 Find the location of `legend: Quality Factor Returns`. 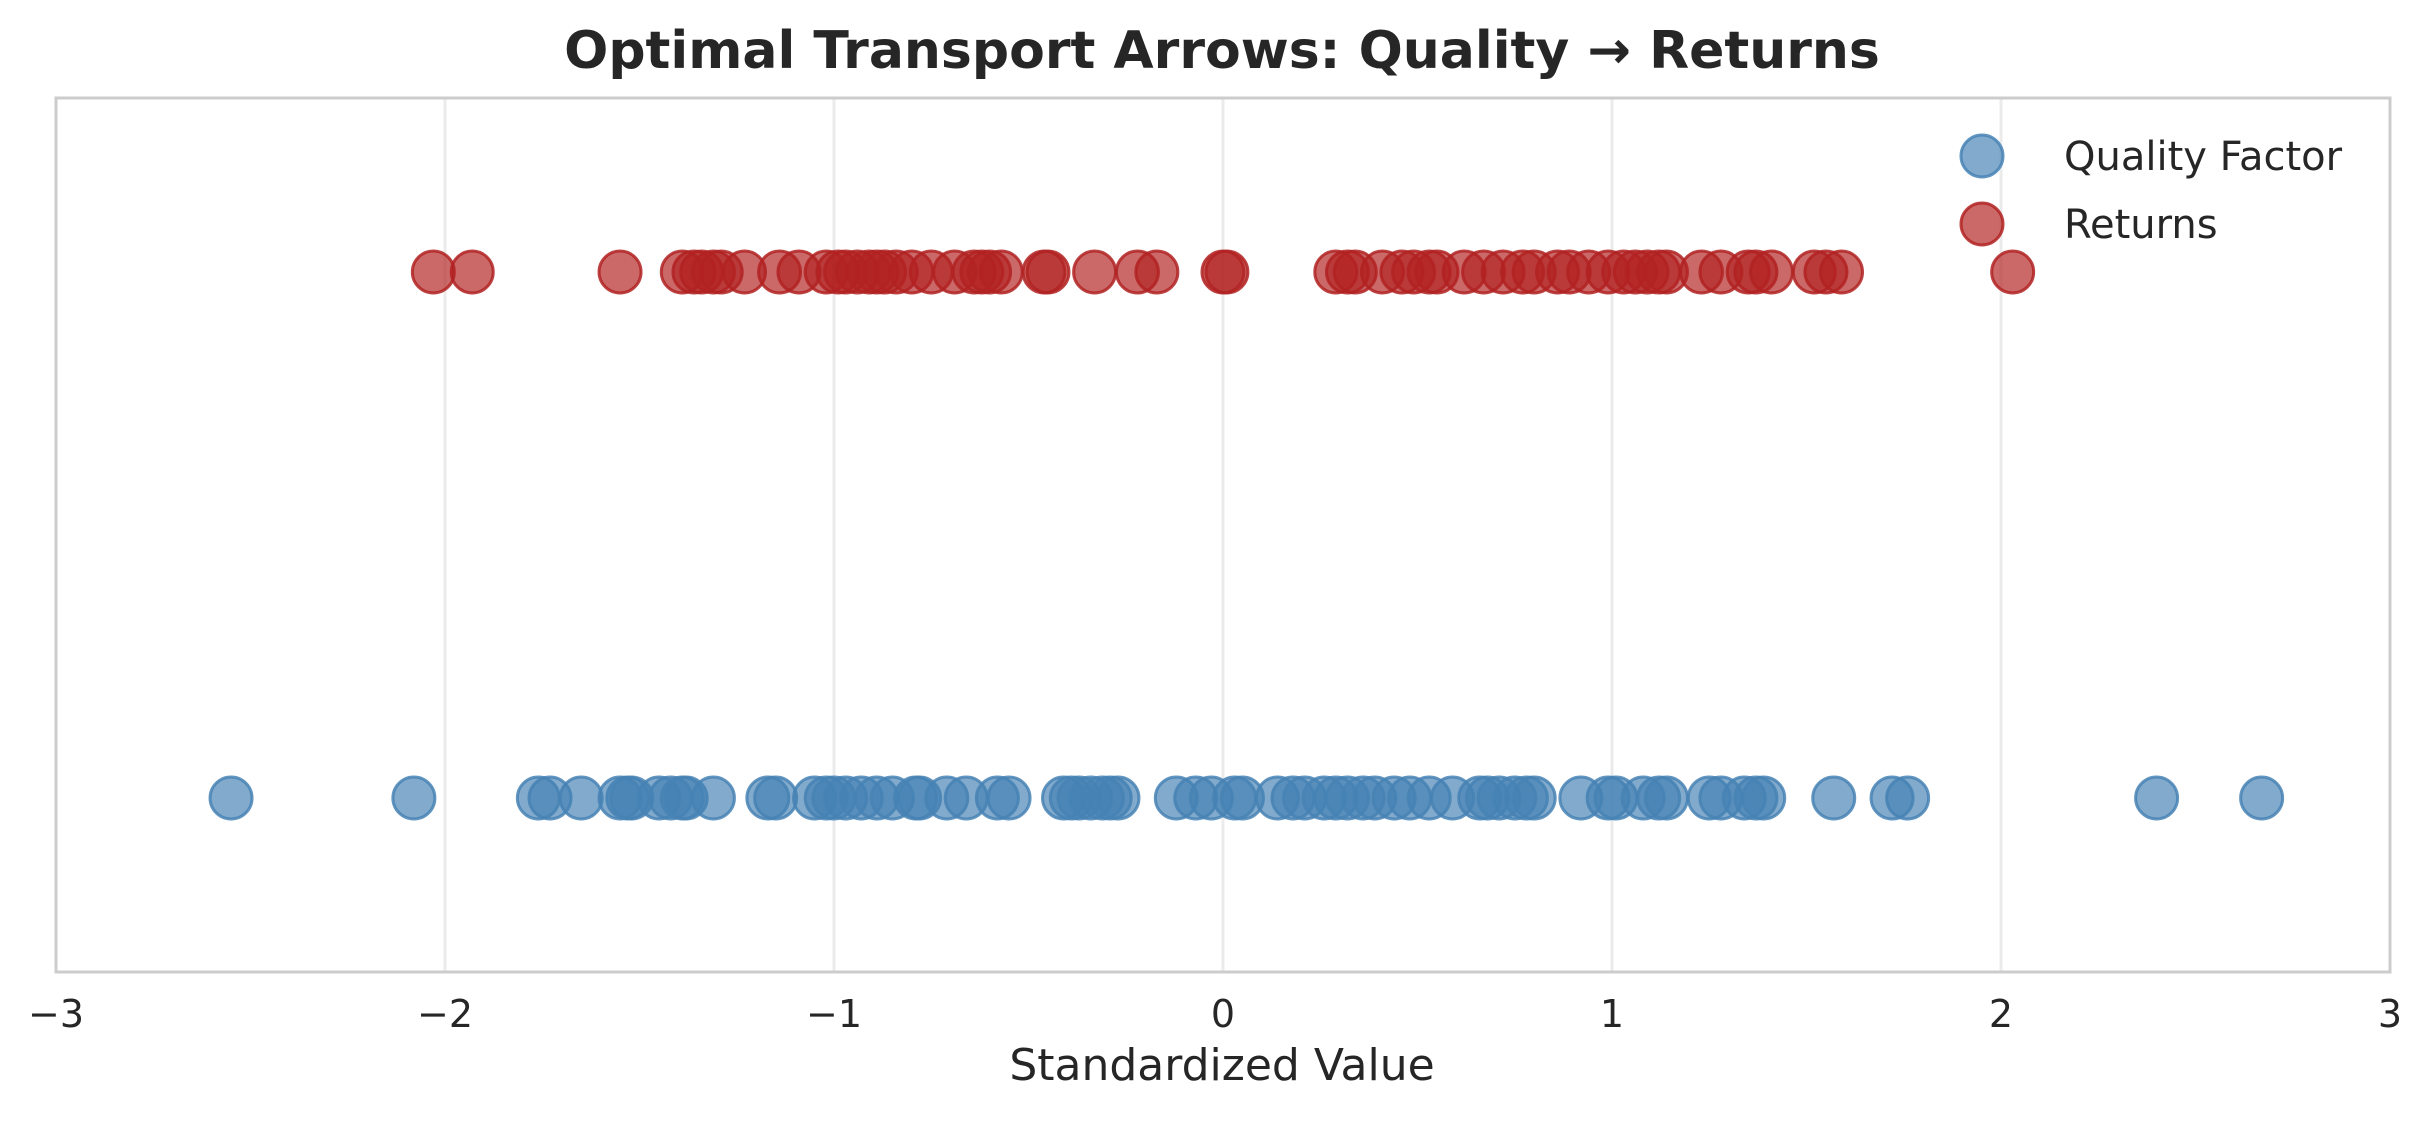

legend: Quality Factor Returns is located at coordinates (2151, 190).